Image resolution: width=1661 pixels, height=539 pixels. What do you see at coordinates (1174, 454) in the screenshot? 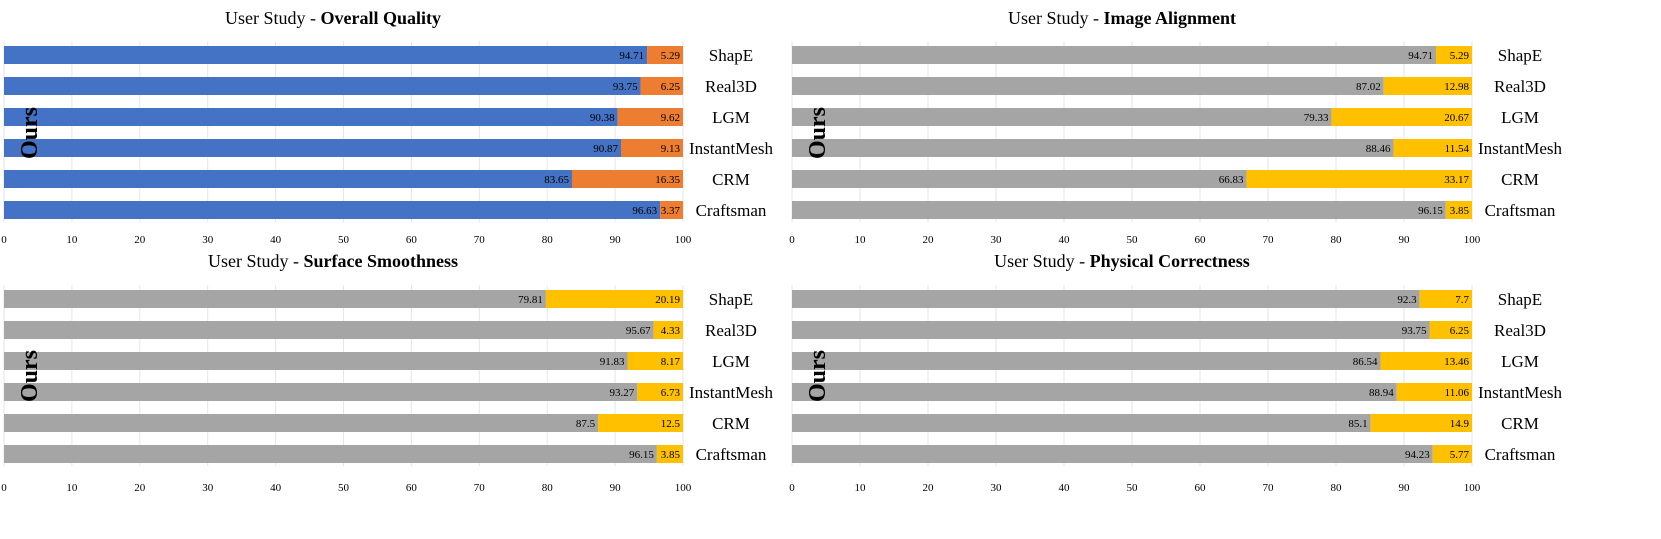
I see `bar-row: 94.23 5.77 Craftsman` at bounding box center [1174, 454].